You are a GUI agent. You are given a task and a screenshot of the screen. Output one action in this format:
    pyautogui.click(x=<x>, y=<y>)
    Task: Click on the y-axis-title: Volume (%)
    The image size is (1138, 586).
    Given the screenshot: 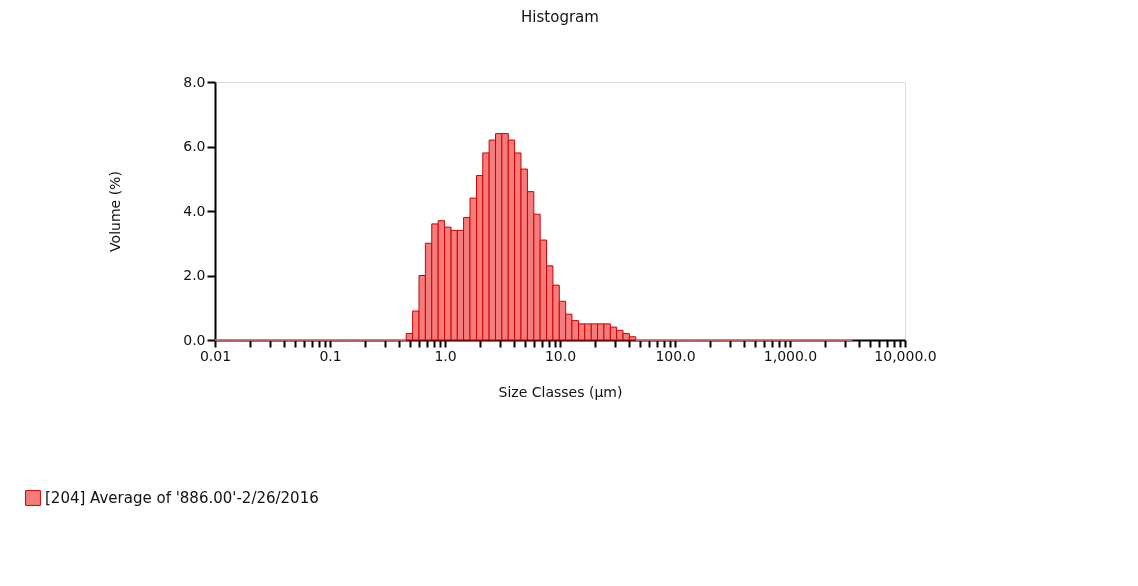 What is the action you would take?
    pyautogui.click(x=115, y=211)
    